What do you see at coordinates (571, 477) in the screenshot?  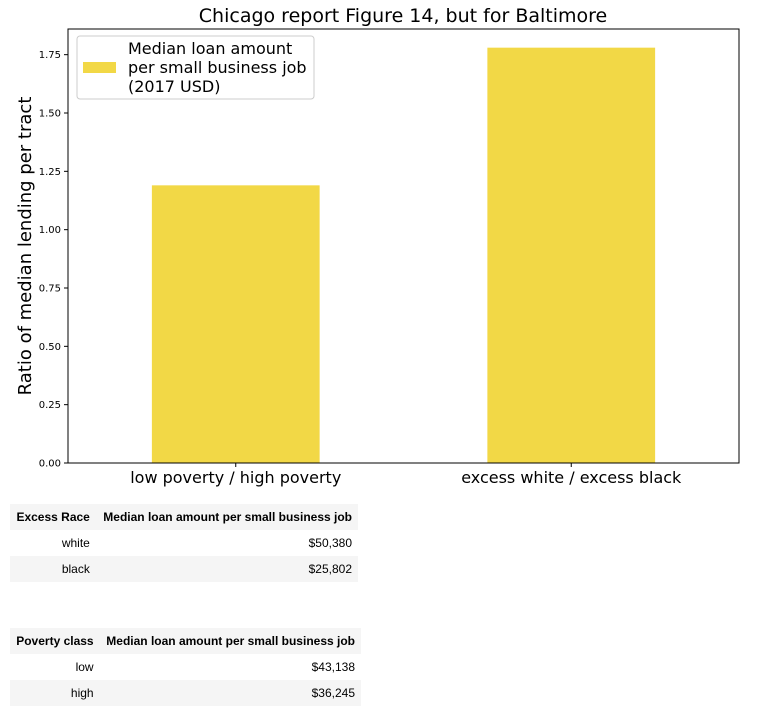 I see `x-tick-label: excess white / excess black` at bounding box center [571, 477].